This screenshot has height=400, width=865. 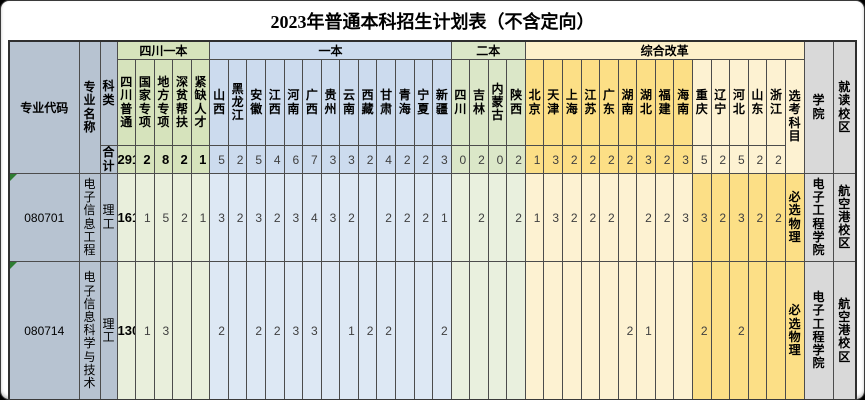 I want to click on plan-yiben-5: 3, so click(x=312, y=330).